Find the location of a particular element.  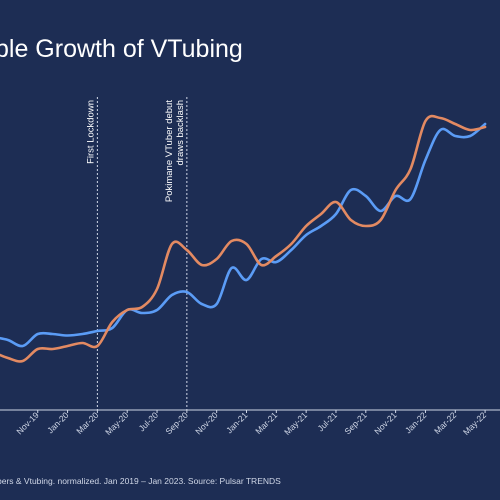

x-tick-label: Sep-20 is located at coordinates (176, 423).